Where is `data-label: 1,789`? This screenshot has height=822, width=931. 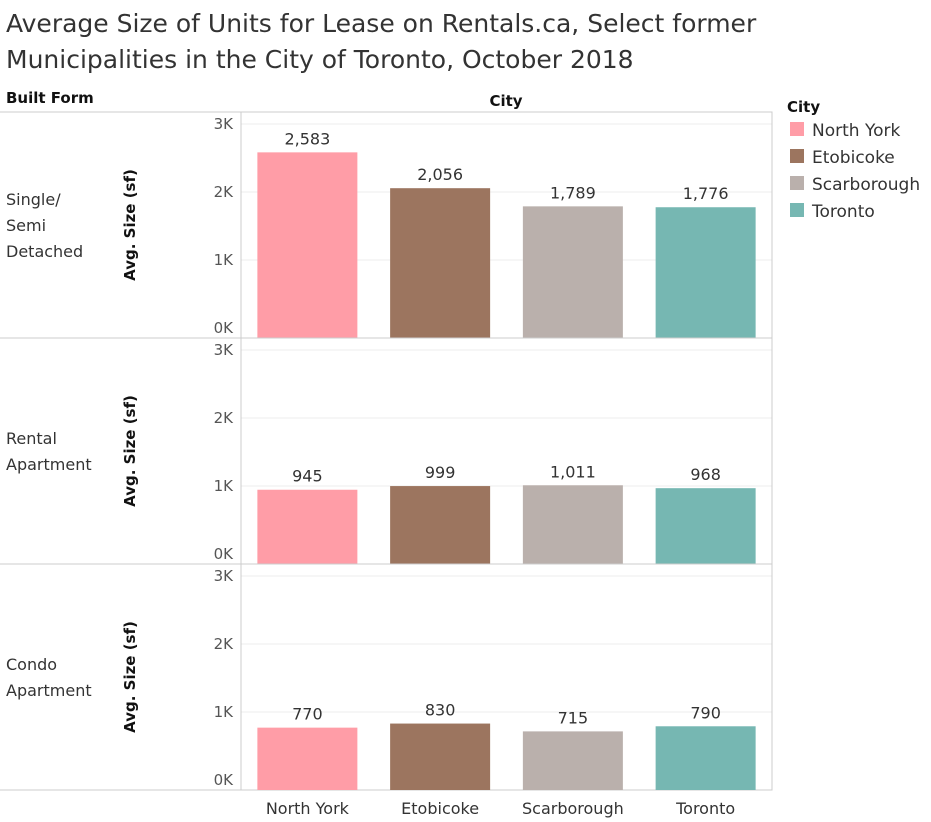
data-label: 1,789 is located at coordinates (573, 192).